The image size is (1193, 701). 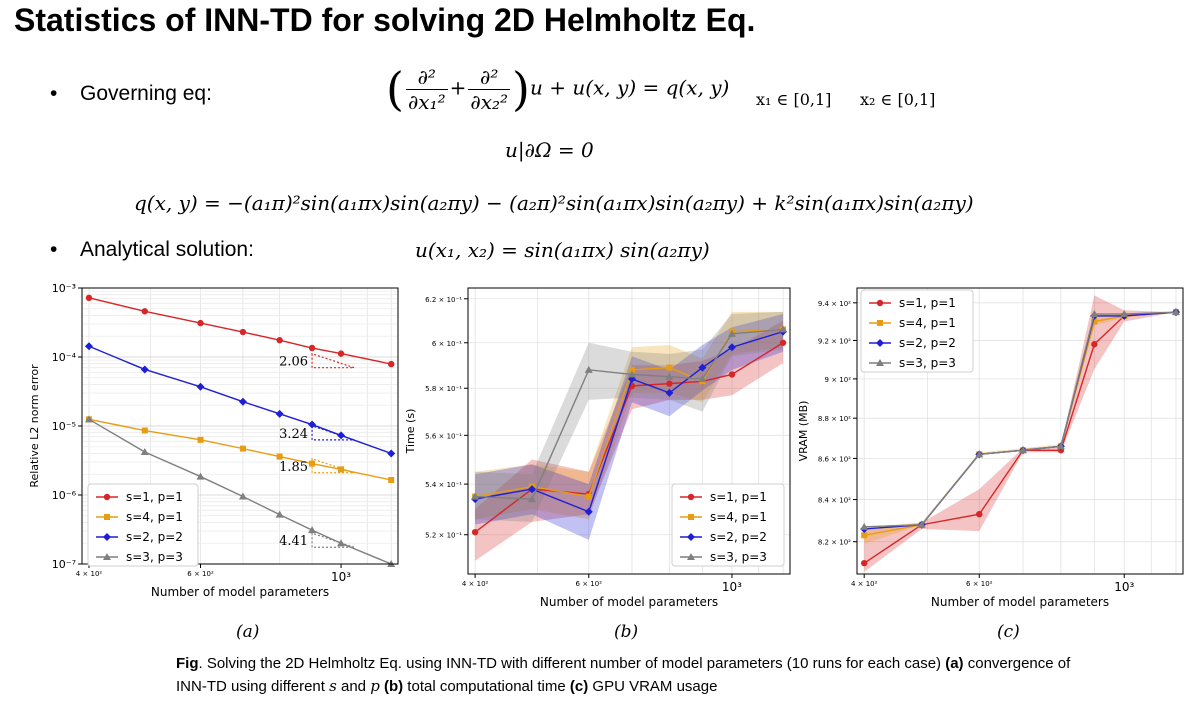 What do you see at coordinates (64, 426) in the screenshot?
I see `y-tick-label: 10⁻⁵` at bounding box center [64, 426].